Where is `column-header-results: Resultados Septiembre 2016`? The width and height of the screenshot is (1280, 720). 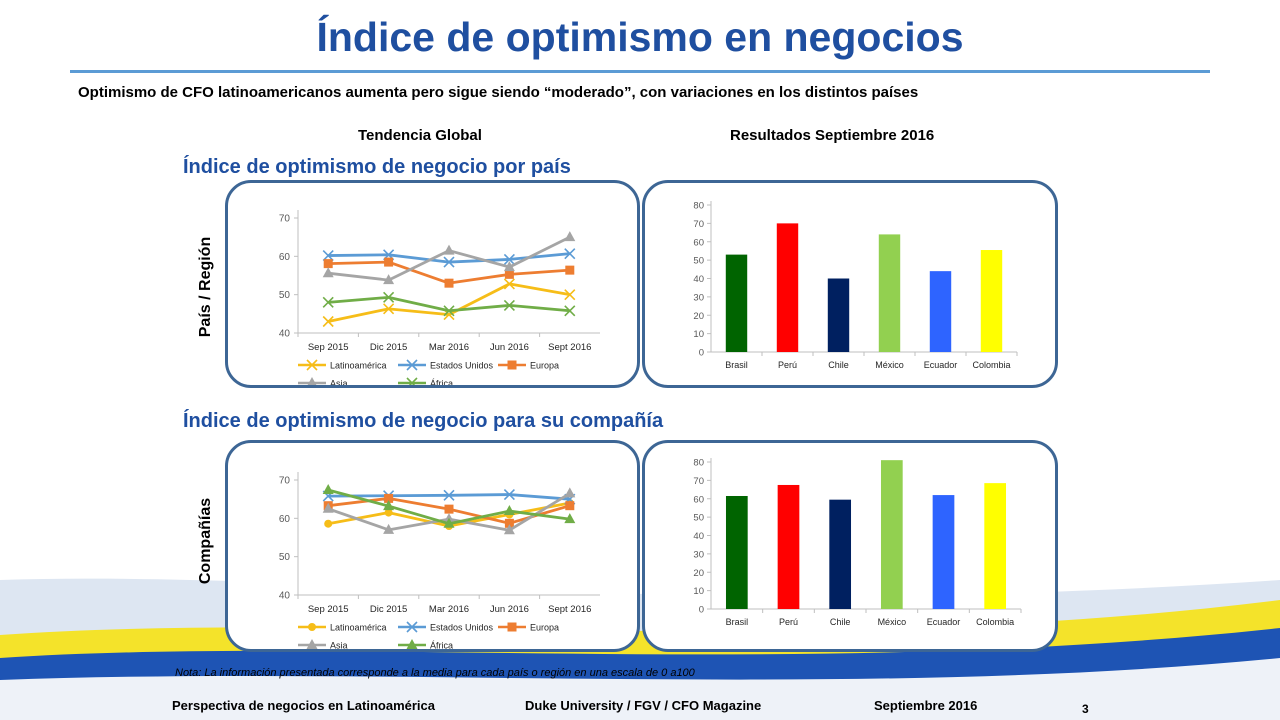 column-header-results: Resultados Septiembre 2016 is located at coordinates (832, 135).